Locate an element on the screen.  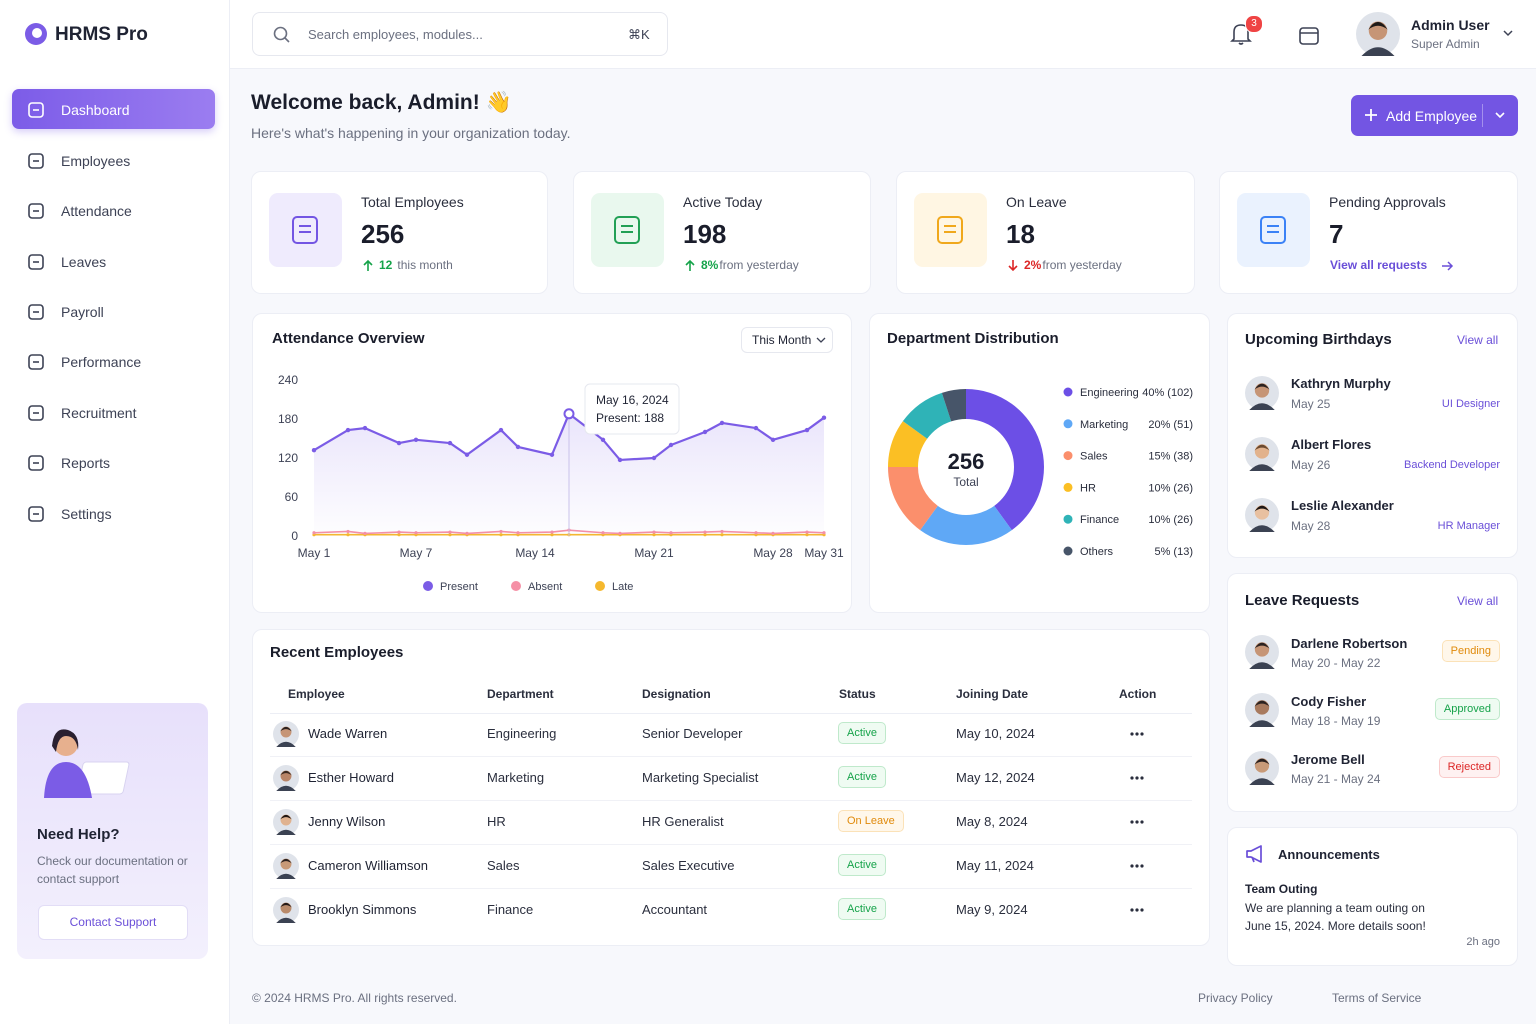
row-divider is located at coordinates (731, 844).